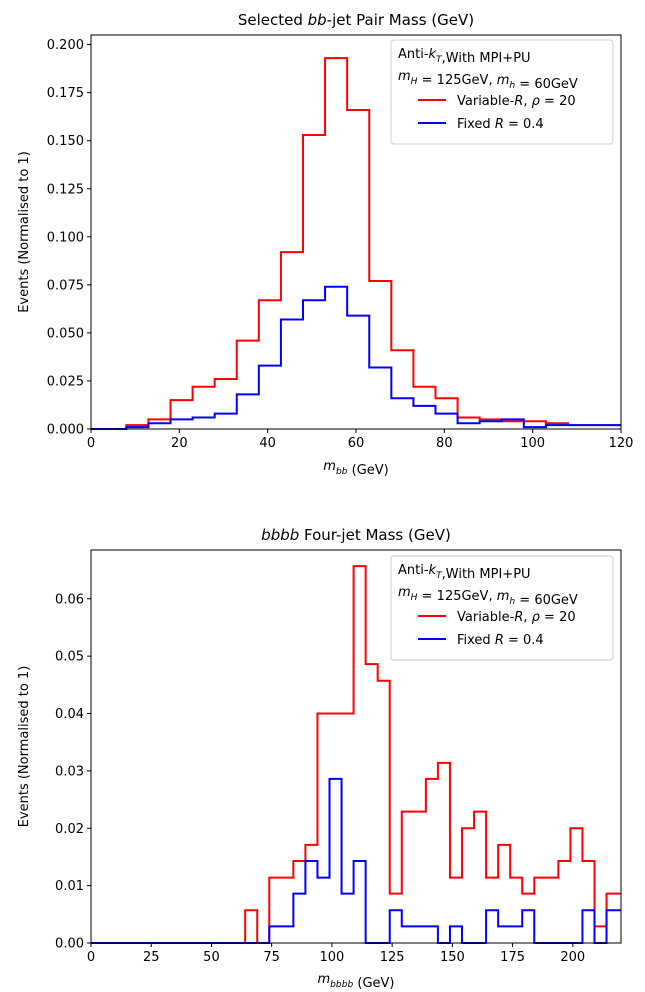  What do you see at coordinates (69, 771) in the screenshot?
I see `y-tick-label: 0.03` at bounding box center [69, 771].